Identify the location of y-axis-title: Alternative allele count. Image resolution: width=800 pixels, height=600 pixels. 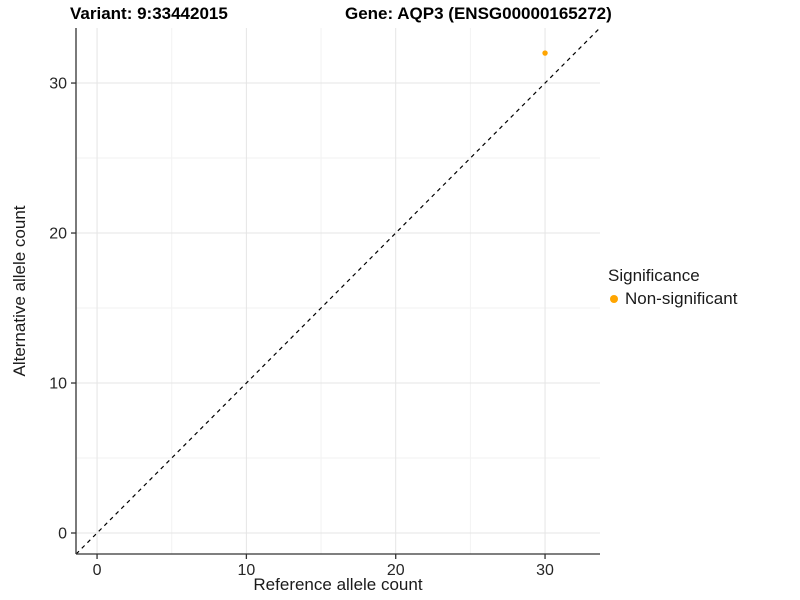
(19, 291).